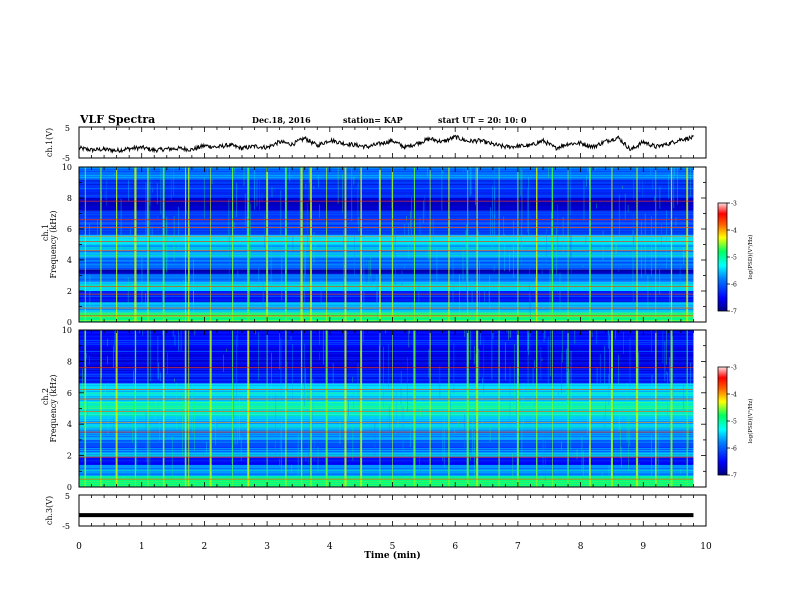 This screenshot has height=612, width=792. I want to click on ch1-waveform-trace, so click(386, 144).